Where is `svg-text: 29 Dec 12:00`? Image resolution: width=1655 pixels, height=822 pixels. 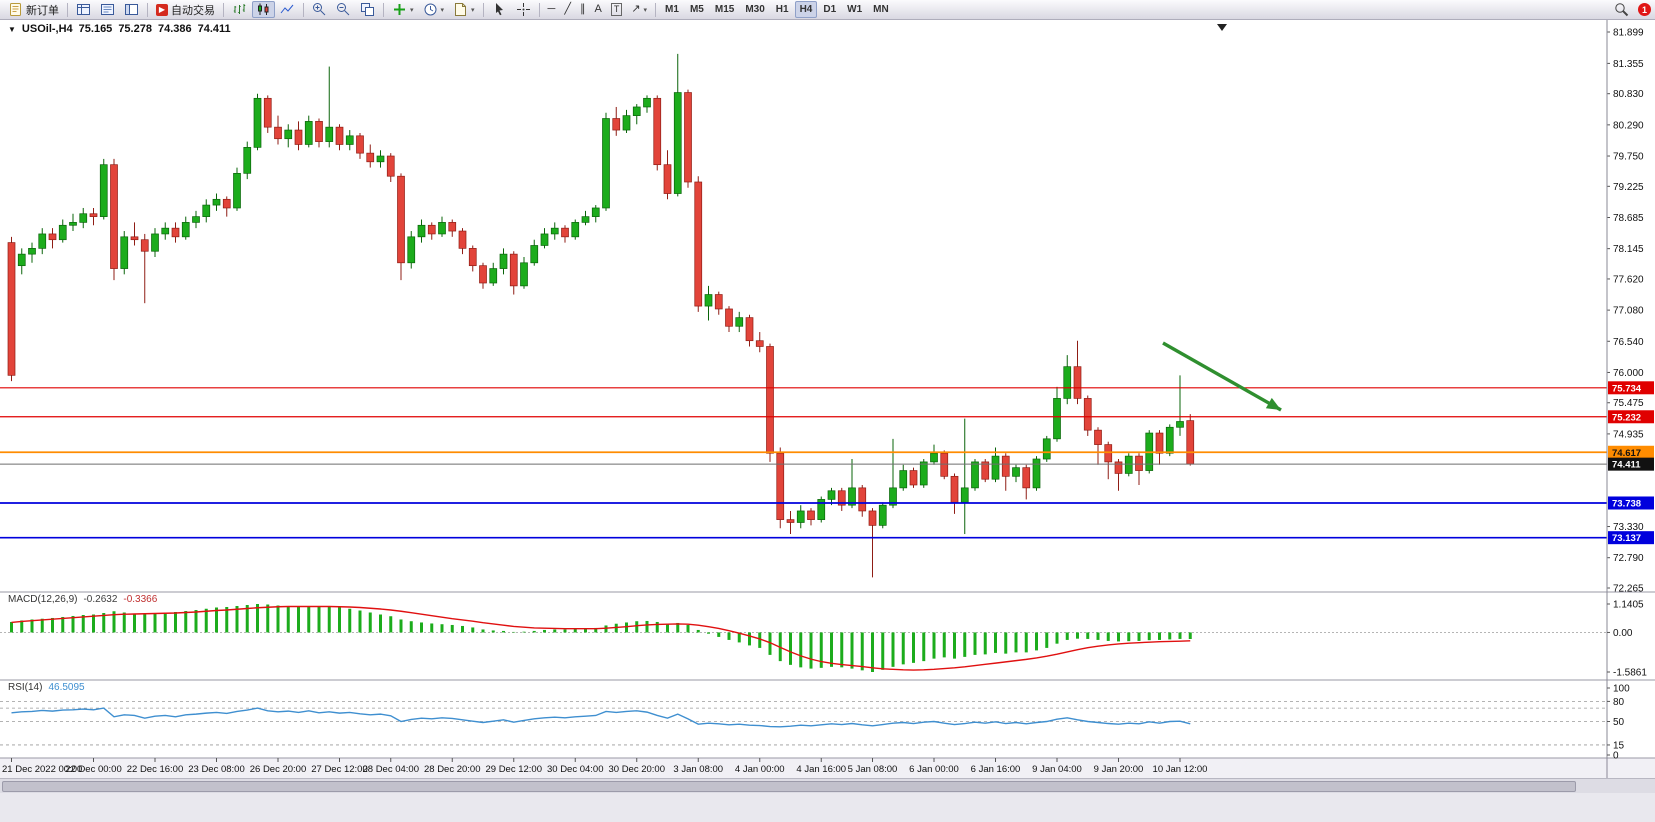
svg-text: 29 Dec 12:00 is located at coordinates (513, 769).